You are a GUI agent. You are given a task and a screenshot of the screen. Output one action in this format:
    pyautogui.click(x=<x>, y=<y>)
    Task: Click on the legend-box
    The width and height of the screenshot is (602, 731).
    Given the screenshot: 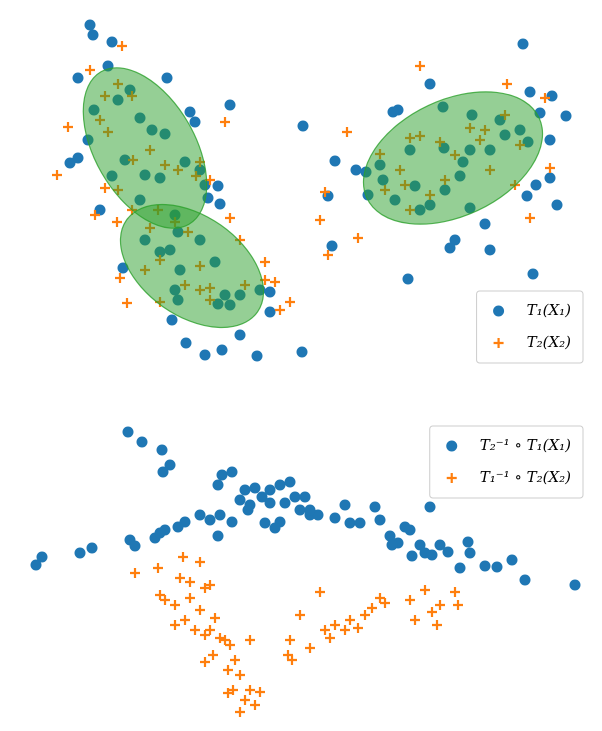 What is the action you would take?
    pyautogui.click(x=506, y=462)
    